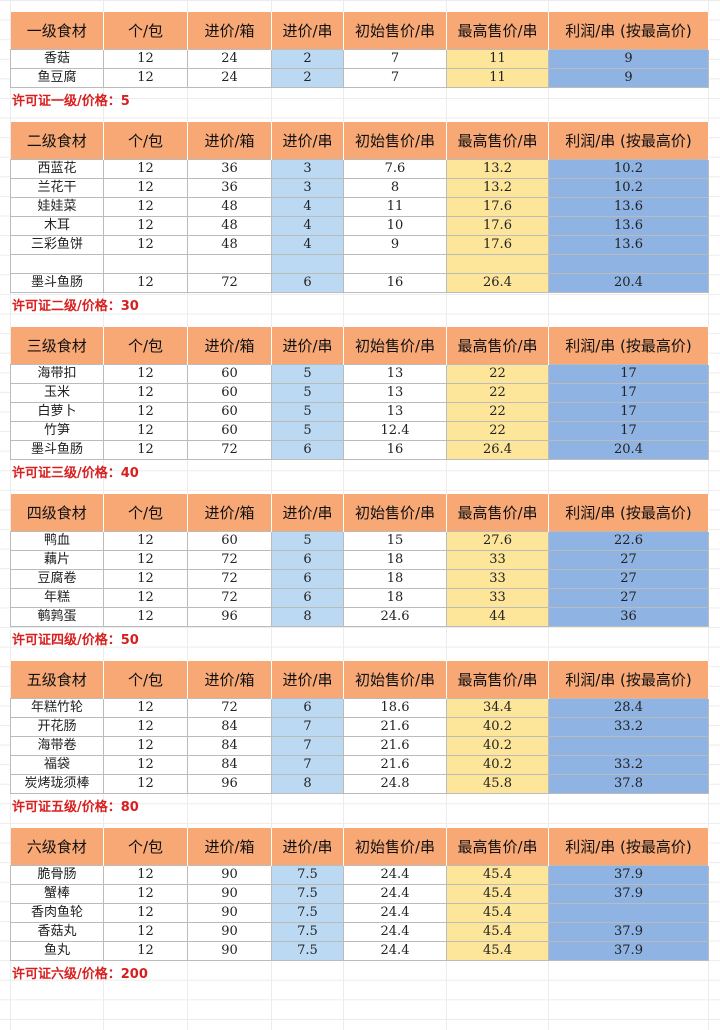 This screenshot has width=720, height=1030. Describe the element at coordinates (57, 283) in the screenshot. I see `ingredient-name: 墨斗鱼肠` at that location.